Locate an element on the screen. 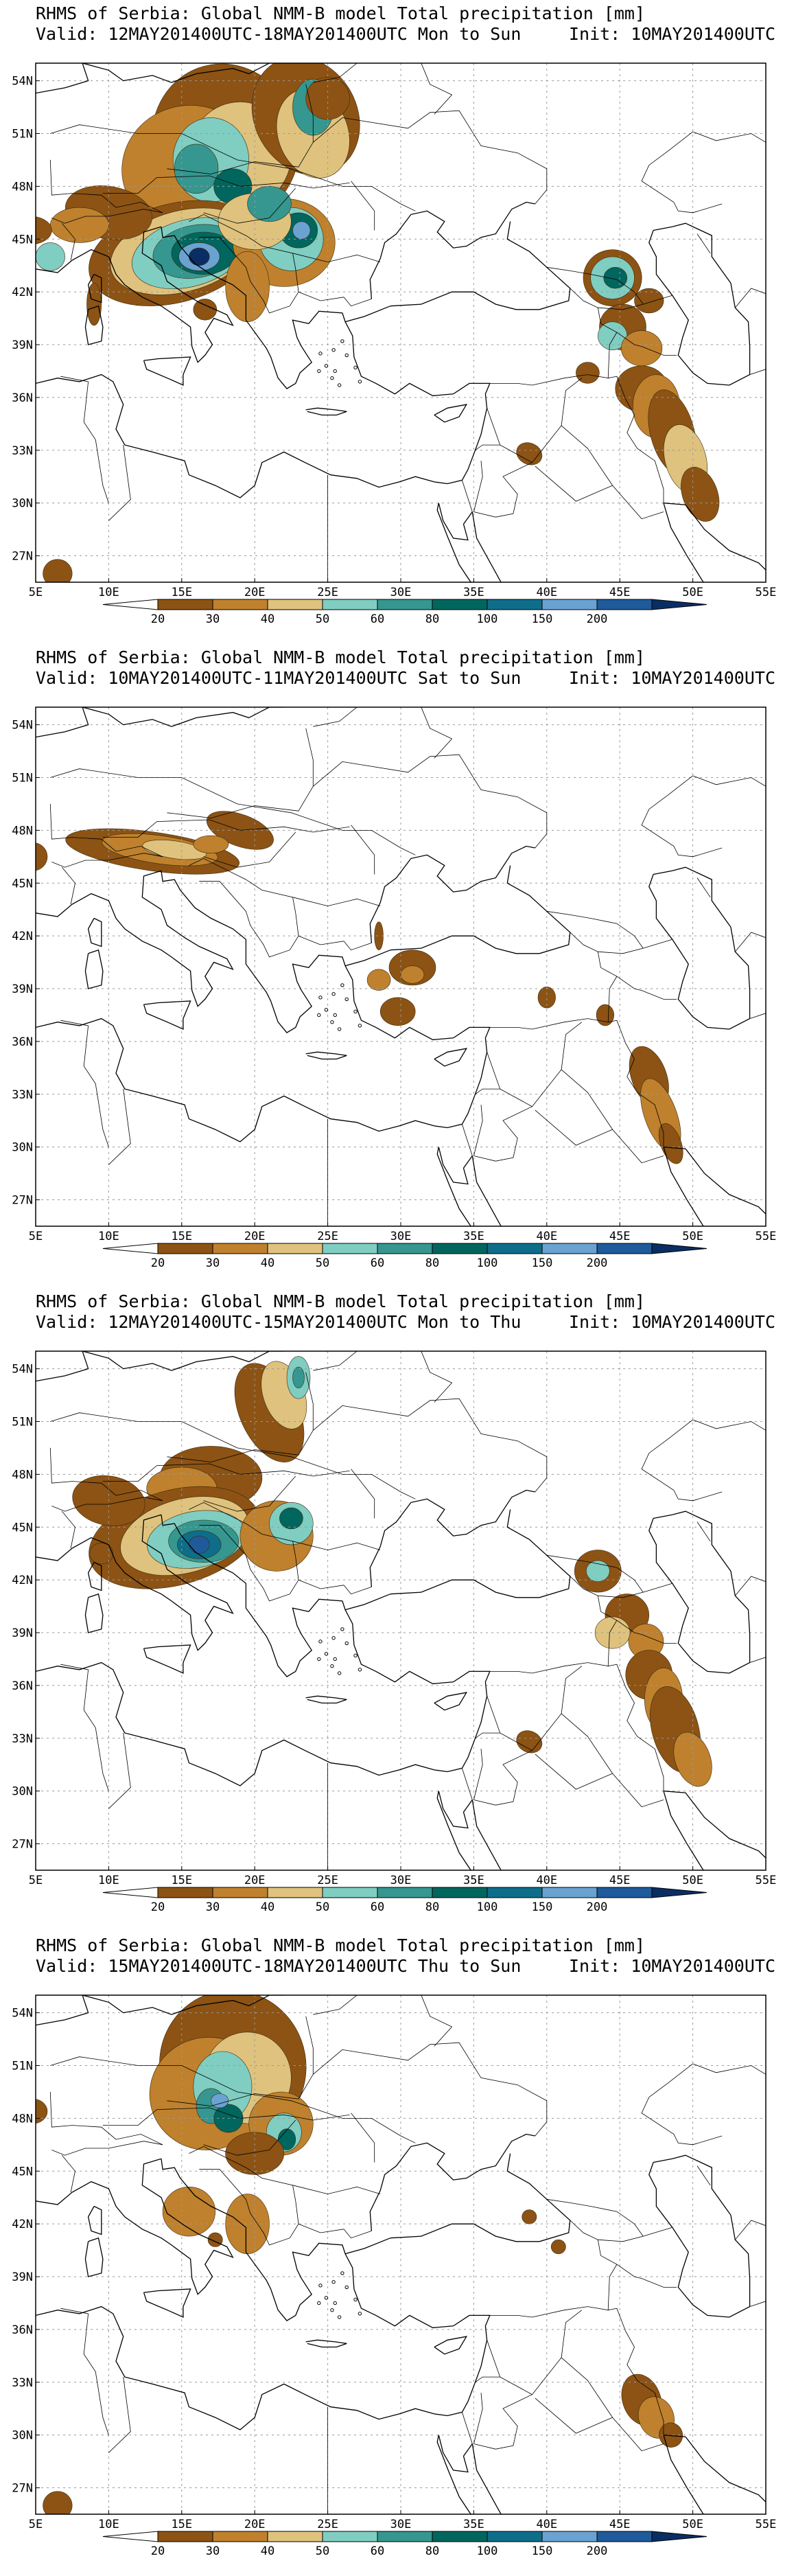  init-time: Init: 10MAY201400UTC is located at coordinates (672, 1322).